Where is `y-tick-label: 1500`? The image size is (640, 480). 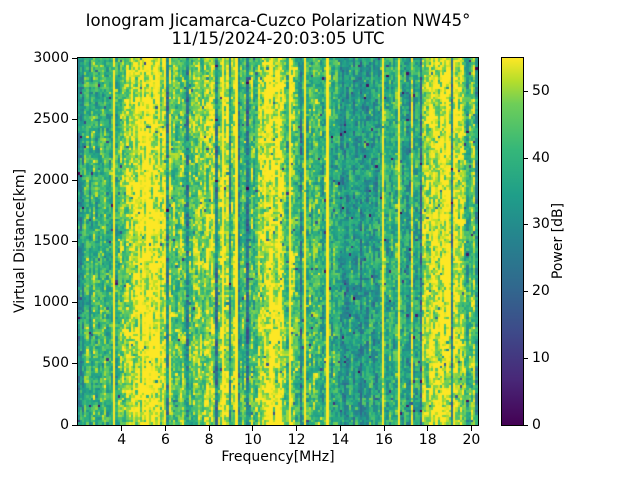
y-tick-label: 1500 is located at coordinates (51, 241).